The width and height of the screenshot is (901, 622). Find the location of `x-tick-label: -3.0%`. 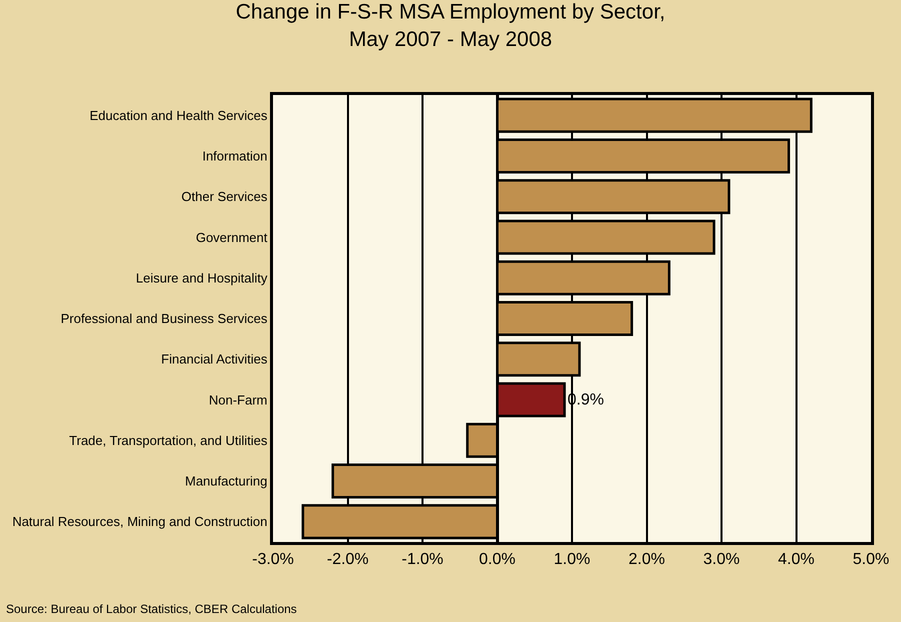

x-tick-label: -3.0% is located at coordinates (273, 559).